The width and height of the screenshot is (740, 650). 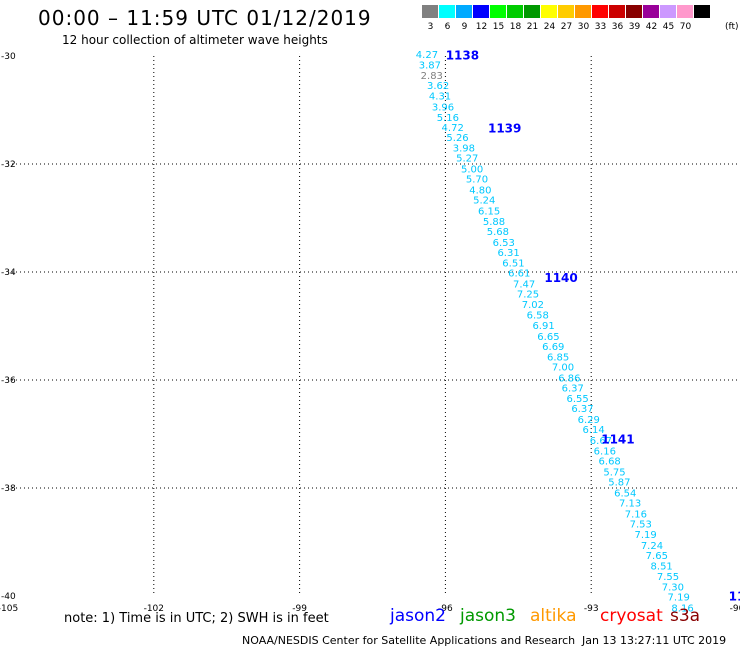 What do you see at coordinates (673, 587) in the screenshot?
I see `wave-height-label: 7.30` at bounding box center [673, 587].